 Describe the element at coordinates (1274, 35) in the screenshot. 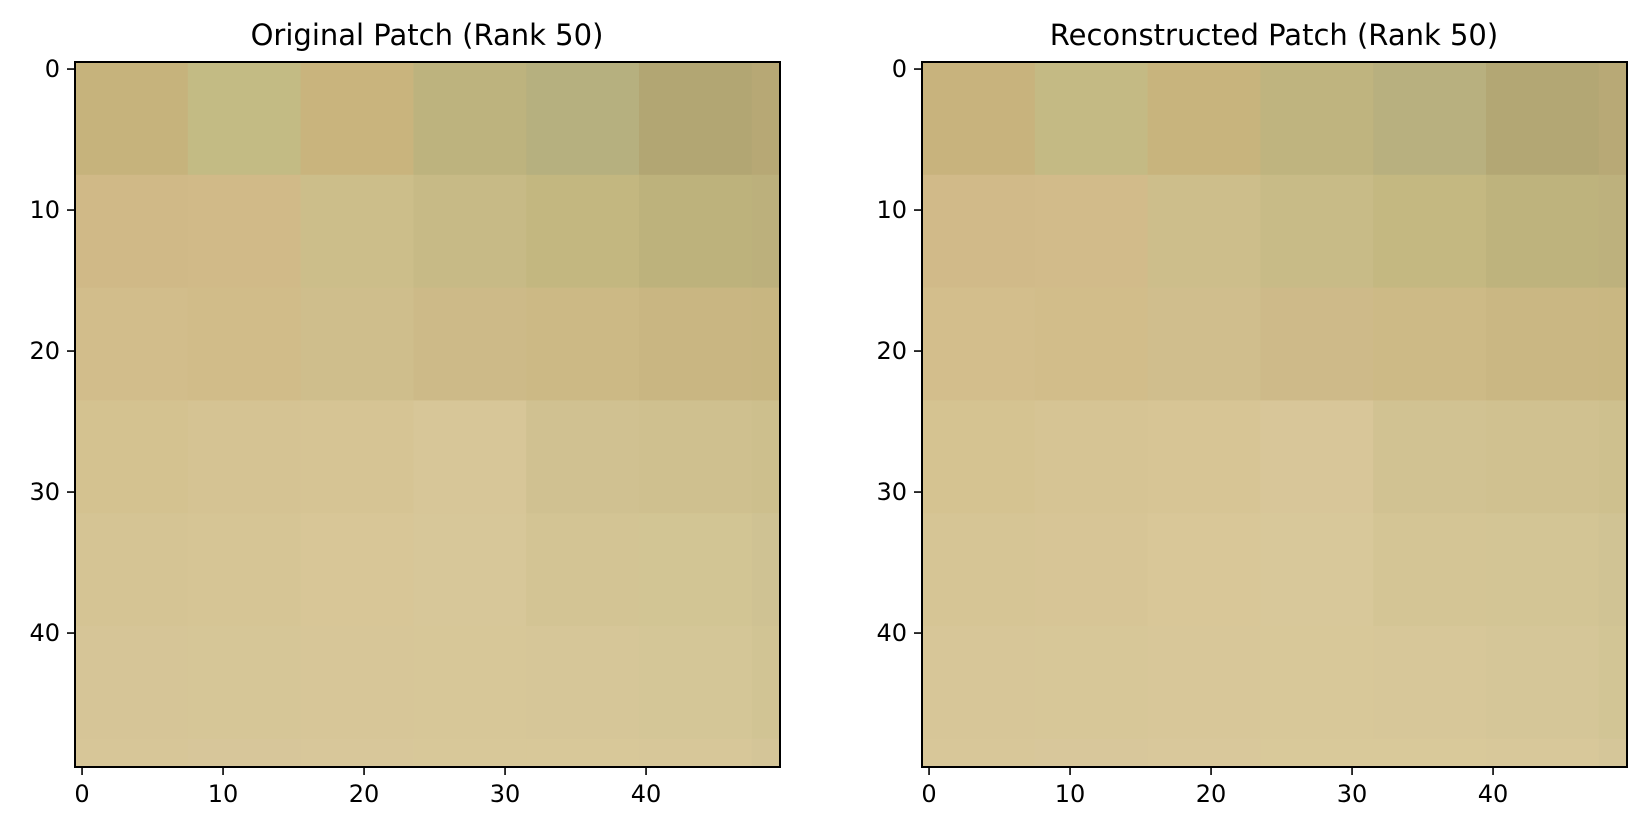

I see `chart-title: Reconstructed Patch (Rank 50)` at that location.